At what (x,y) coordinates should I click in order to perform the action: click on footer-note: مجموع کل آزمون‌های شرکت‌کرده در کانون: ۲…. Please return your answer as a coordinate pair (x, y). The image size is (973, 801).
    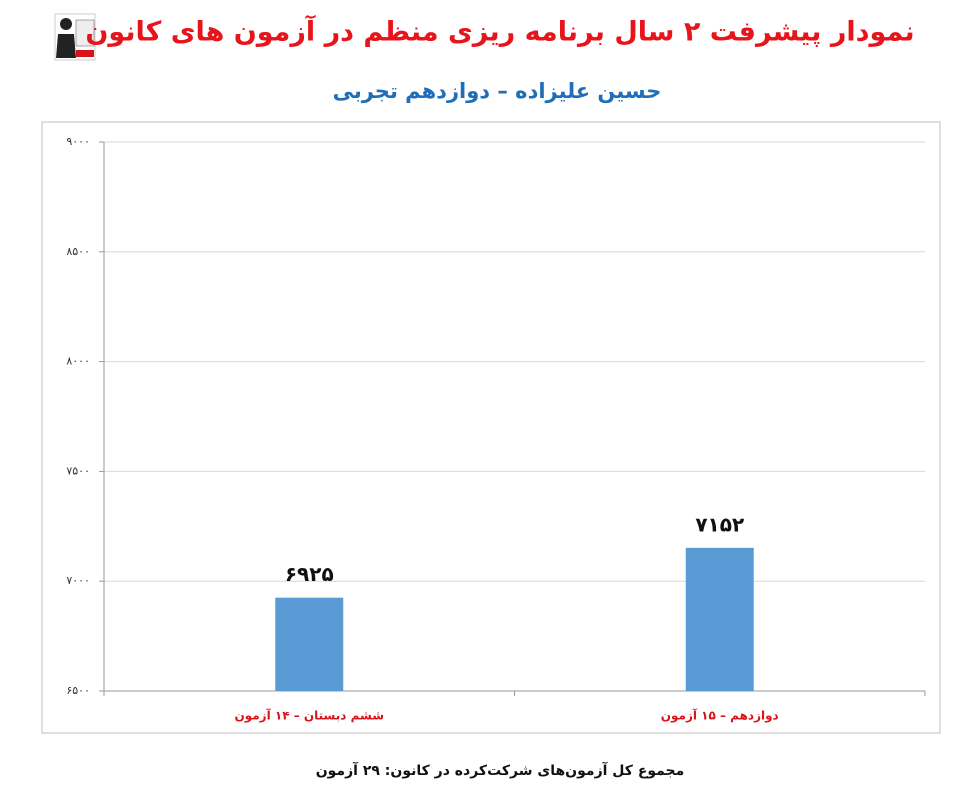
    Looking at the image, I should click on (500, 770).